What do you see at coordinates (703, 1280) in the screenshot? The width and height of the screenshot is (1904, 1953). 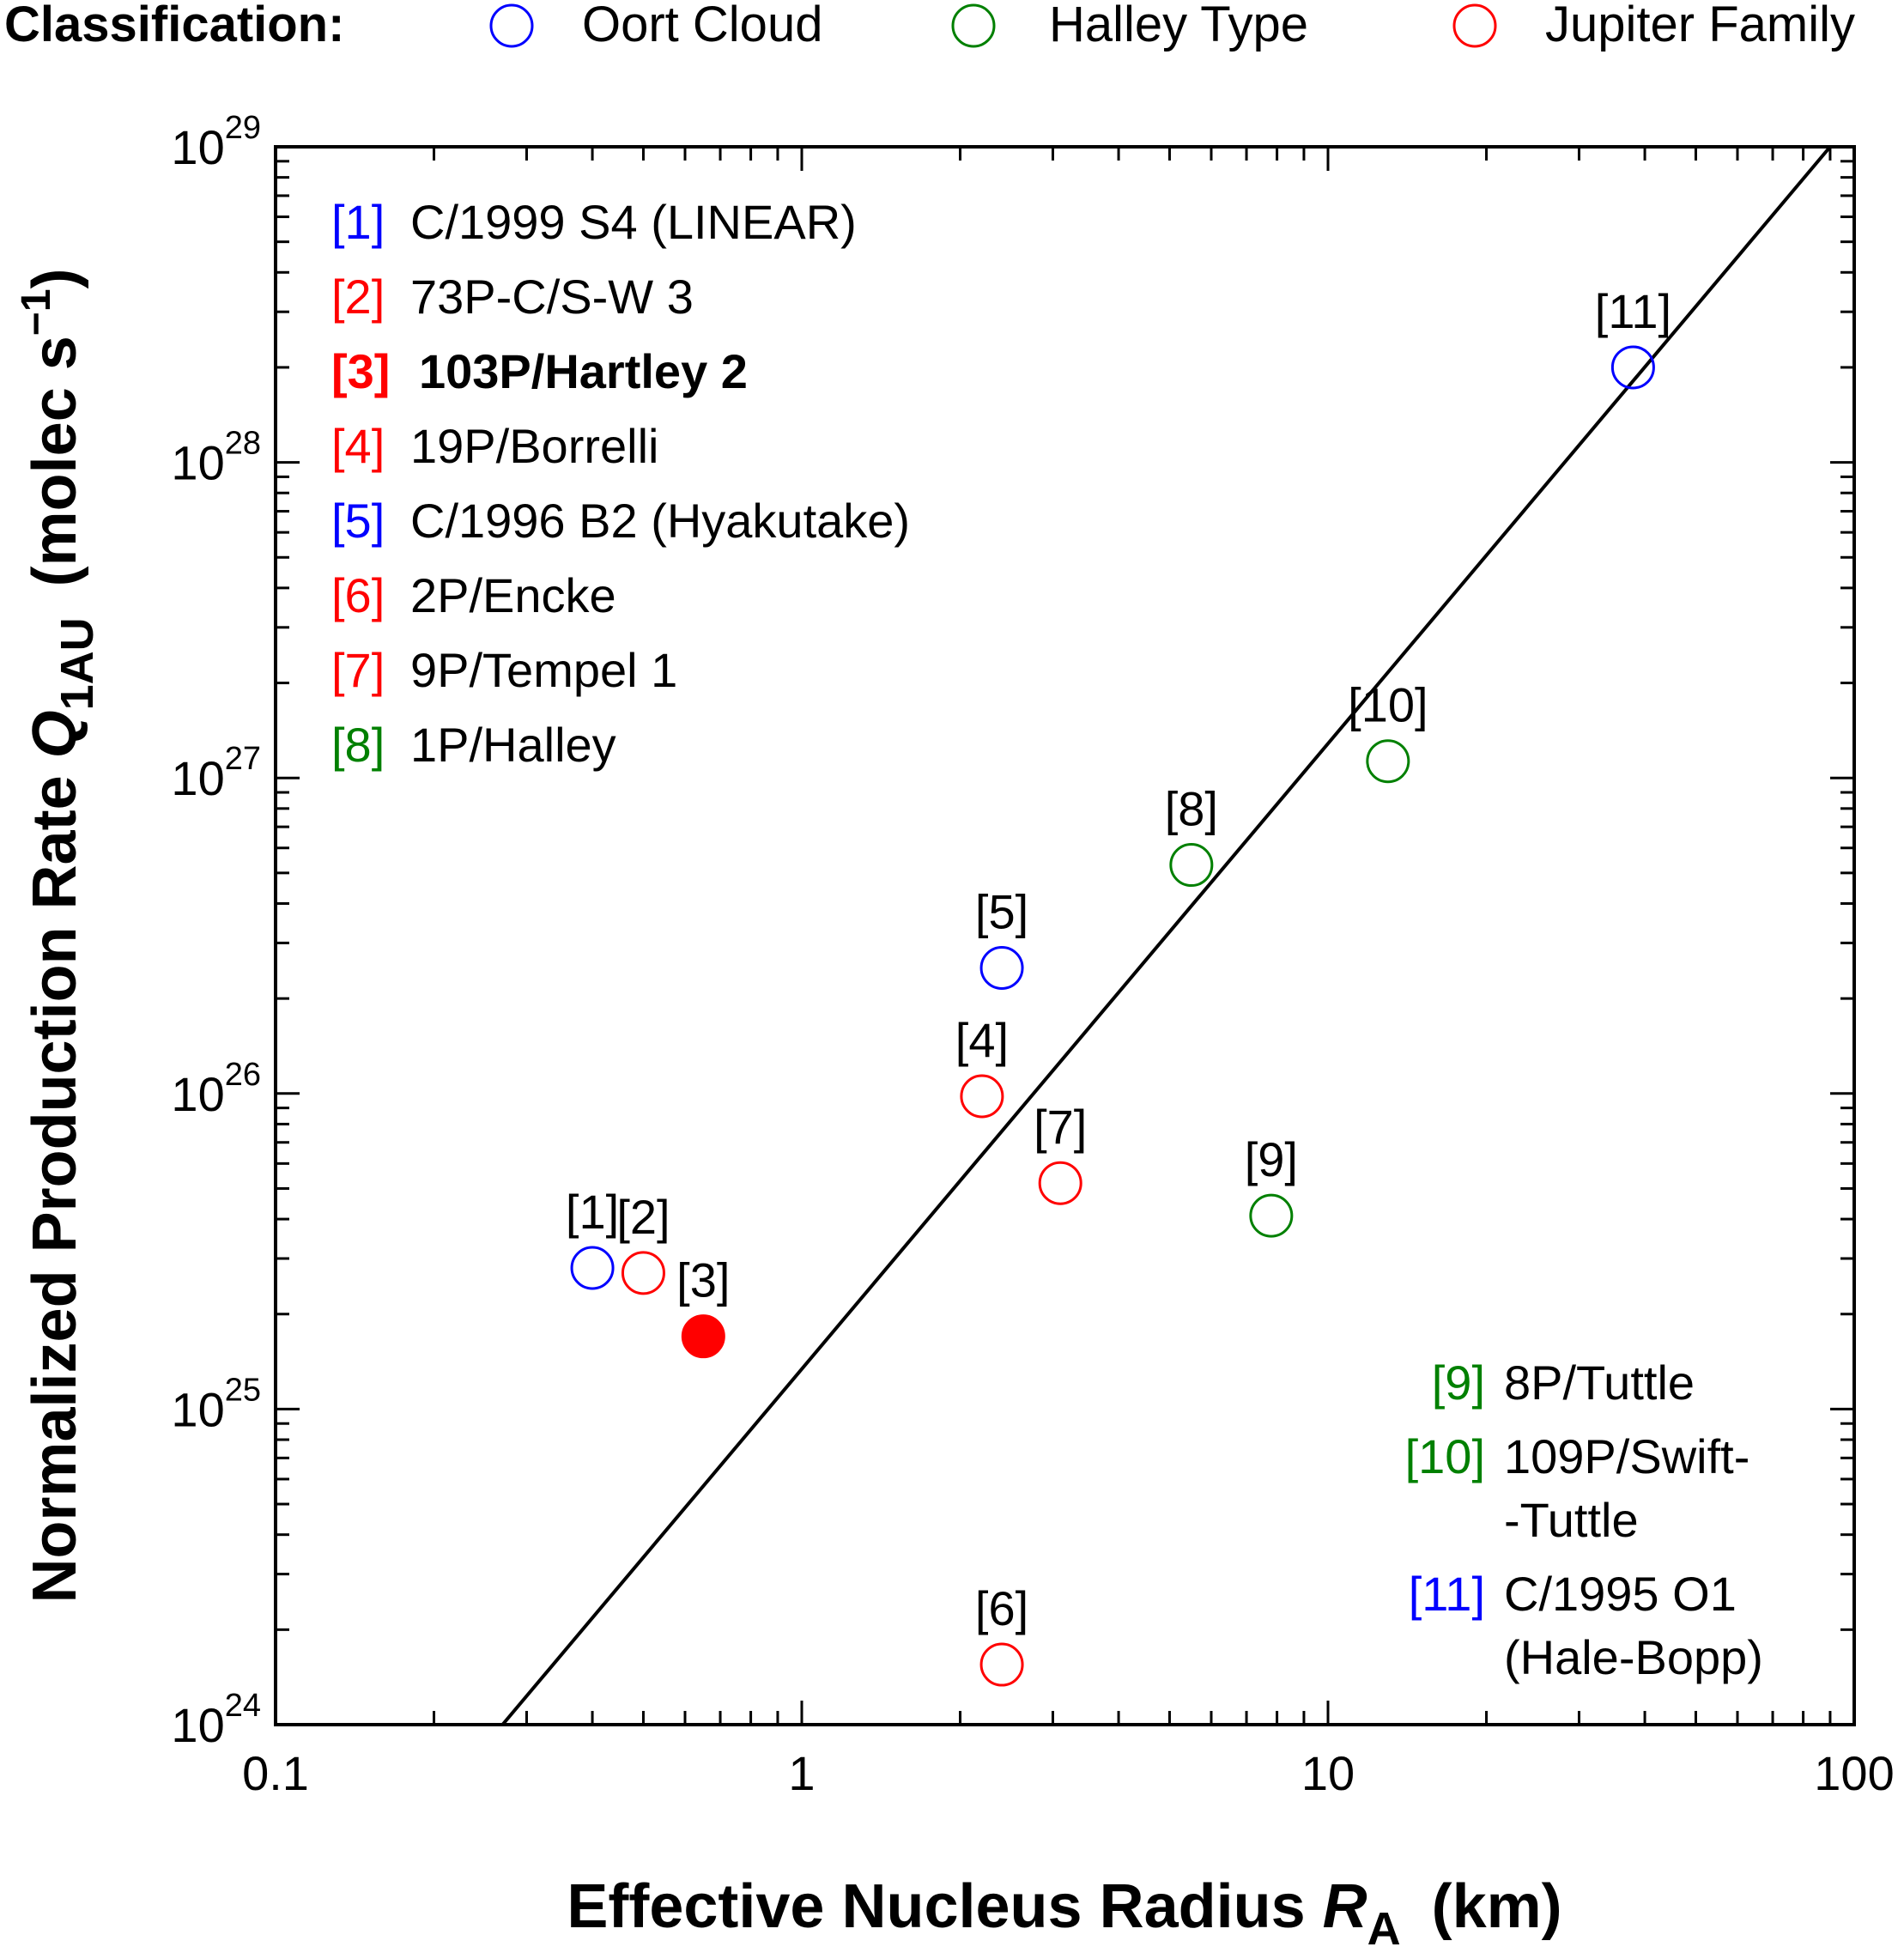 I see `point-label-3: [3]` at bounding box center [703, 1280].